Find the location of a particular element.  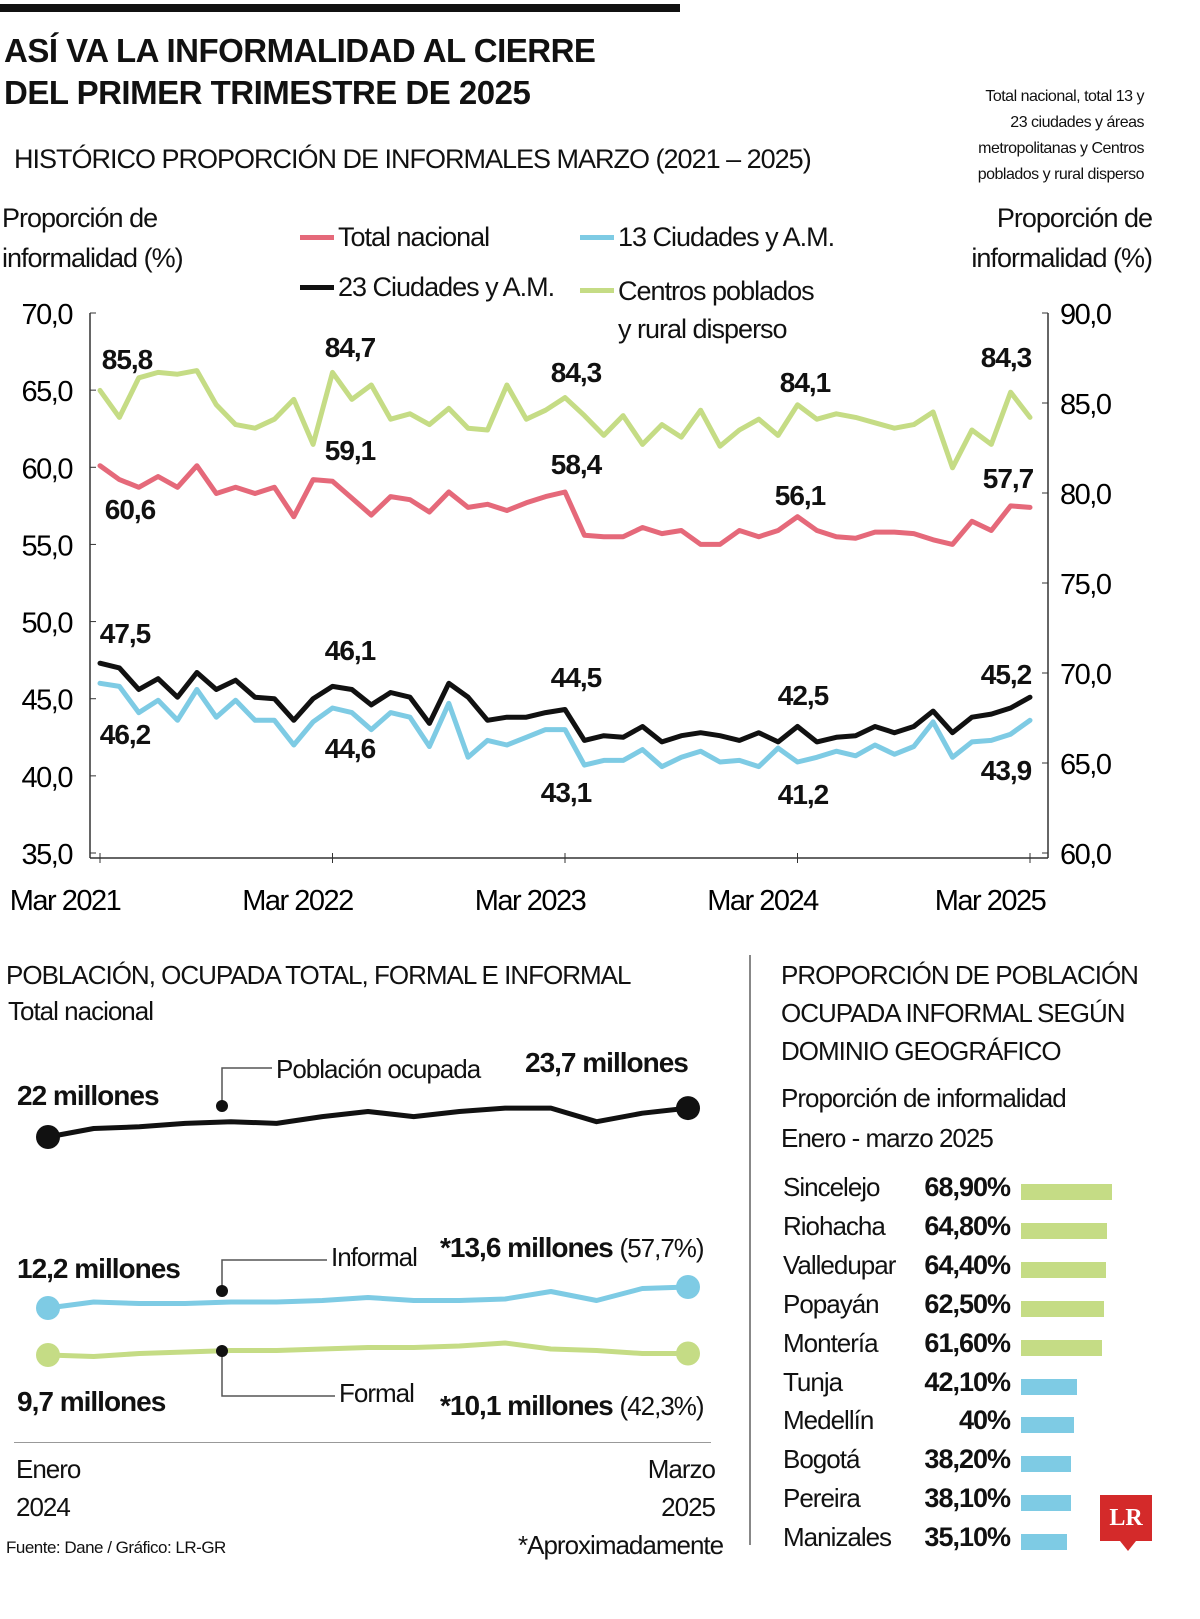

section-divider is located at coordinates (750, 1250).